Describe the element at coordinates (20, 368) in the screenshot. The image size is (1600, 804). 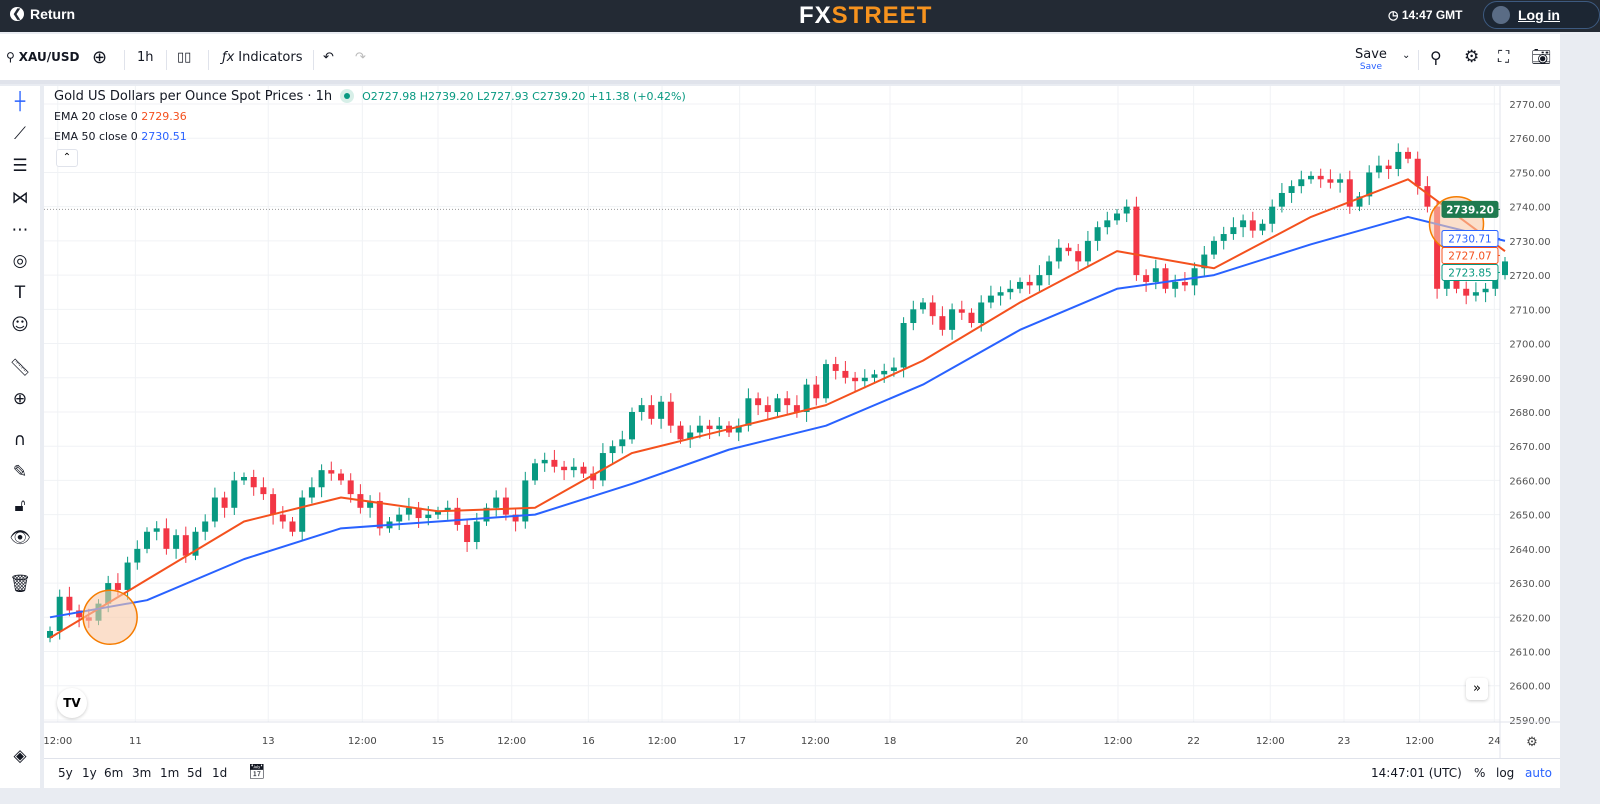
I see `ruler-icon: 📏︎` at that location.